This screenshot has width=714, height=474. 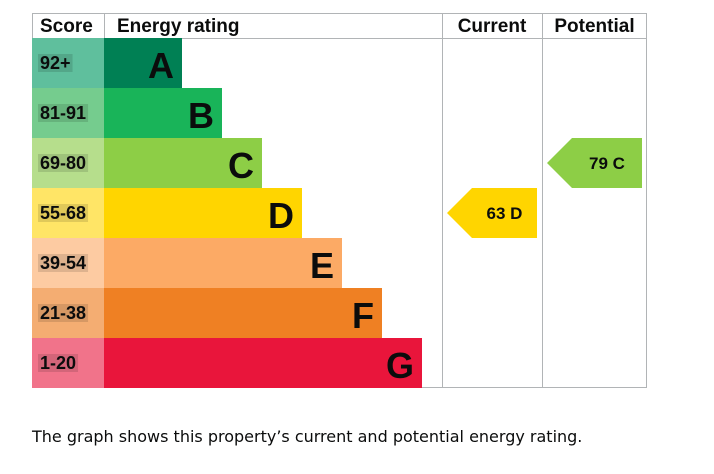 I want to click on band-bar-f, so click(x=243, y=313).